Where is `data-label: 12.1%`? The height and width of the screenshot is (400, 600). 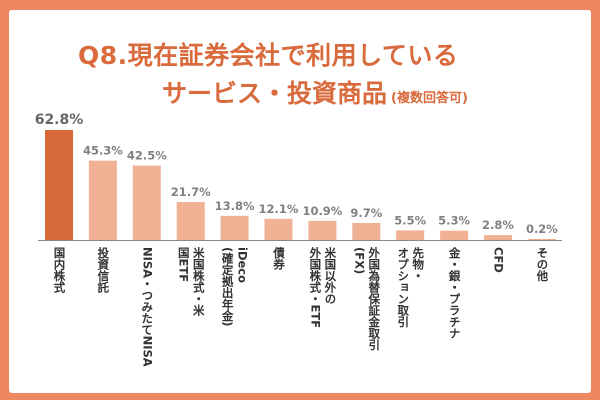 data-label: 12.1% is located at coordinates (279, 209).